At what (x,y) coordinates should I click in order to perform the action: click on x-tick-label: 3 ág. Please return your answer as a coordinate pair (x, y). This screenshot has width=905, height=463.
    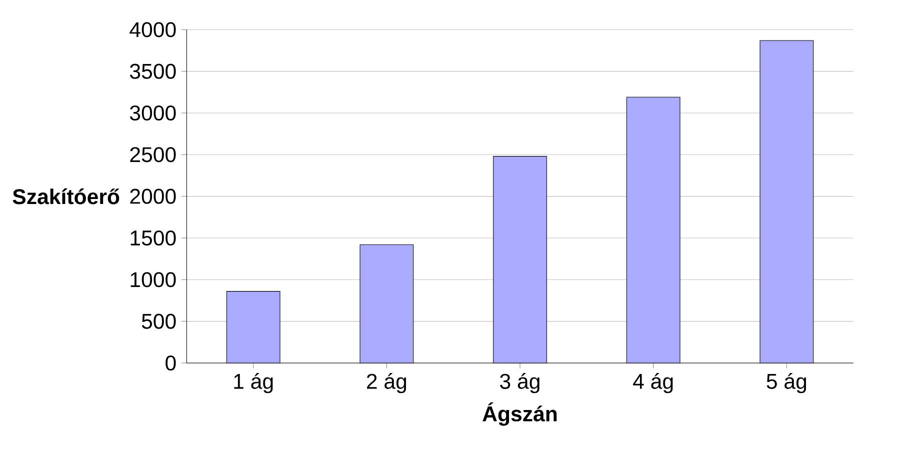
    Looking at the image, I should click on (520, 383).